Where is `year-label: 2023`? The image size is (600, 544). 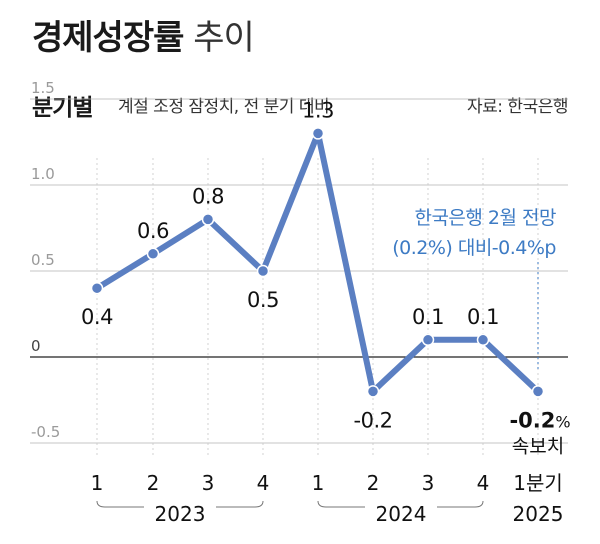 year-label: 2023 is located at coordinates (180, 514).